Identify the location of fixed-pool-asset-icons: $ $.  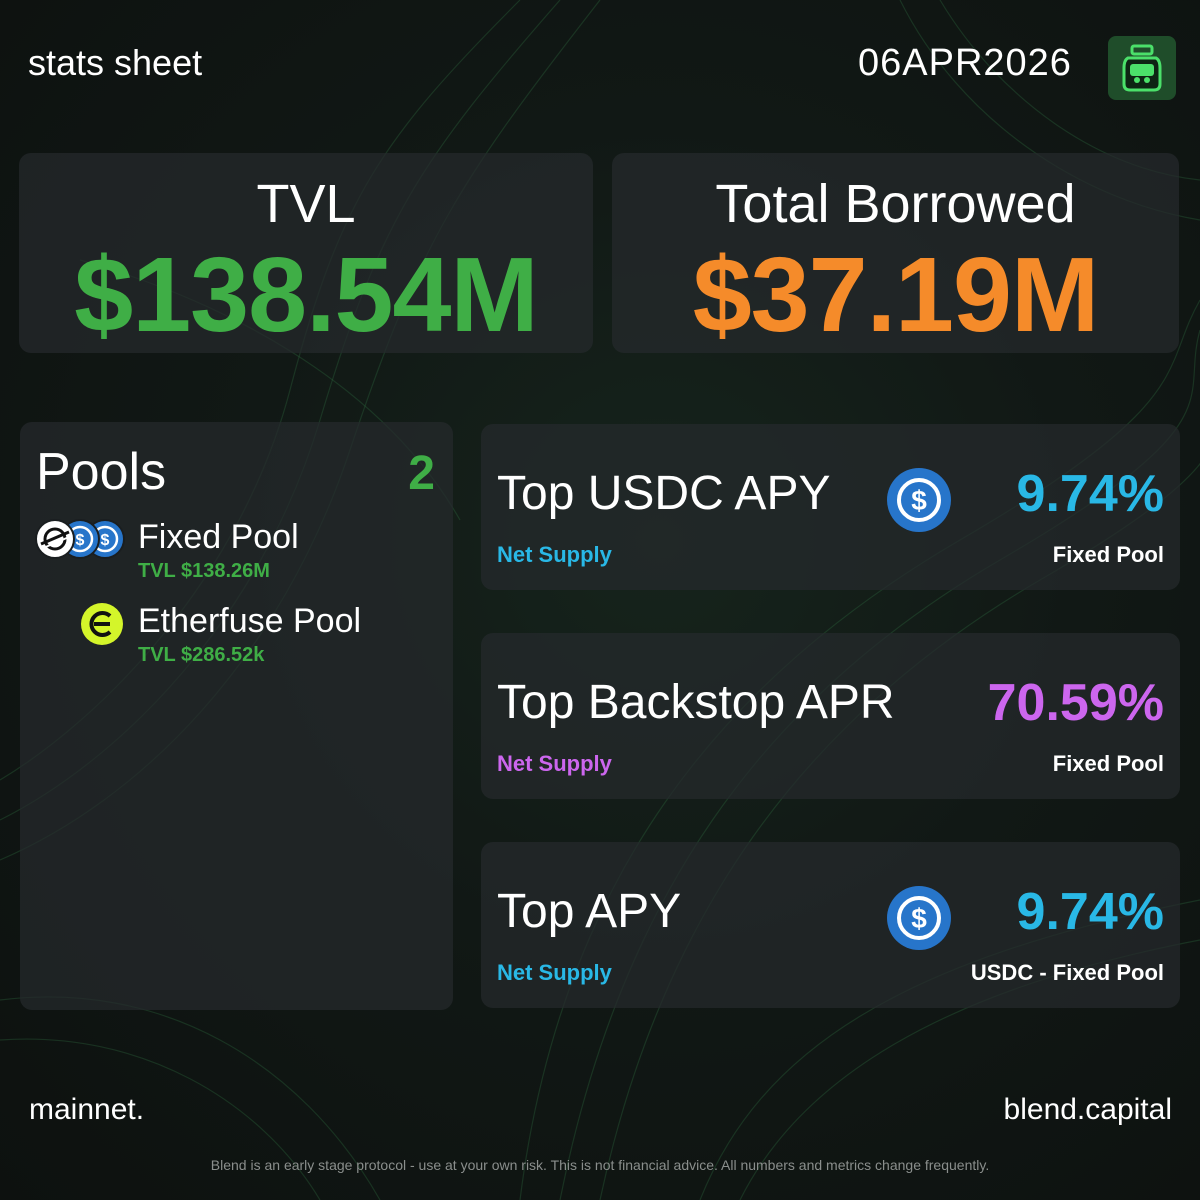
(80, 539).